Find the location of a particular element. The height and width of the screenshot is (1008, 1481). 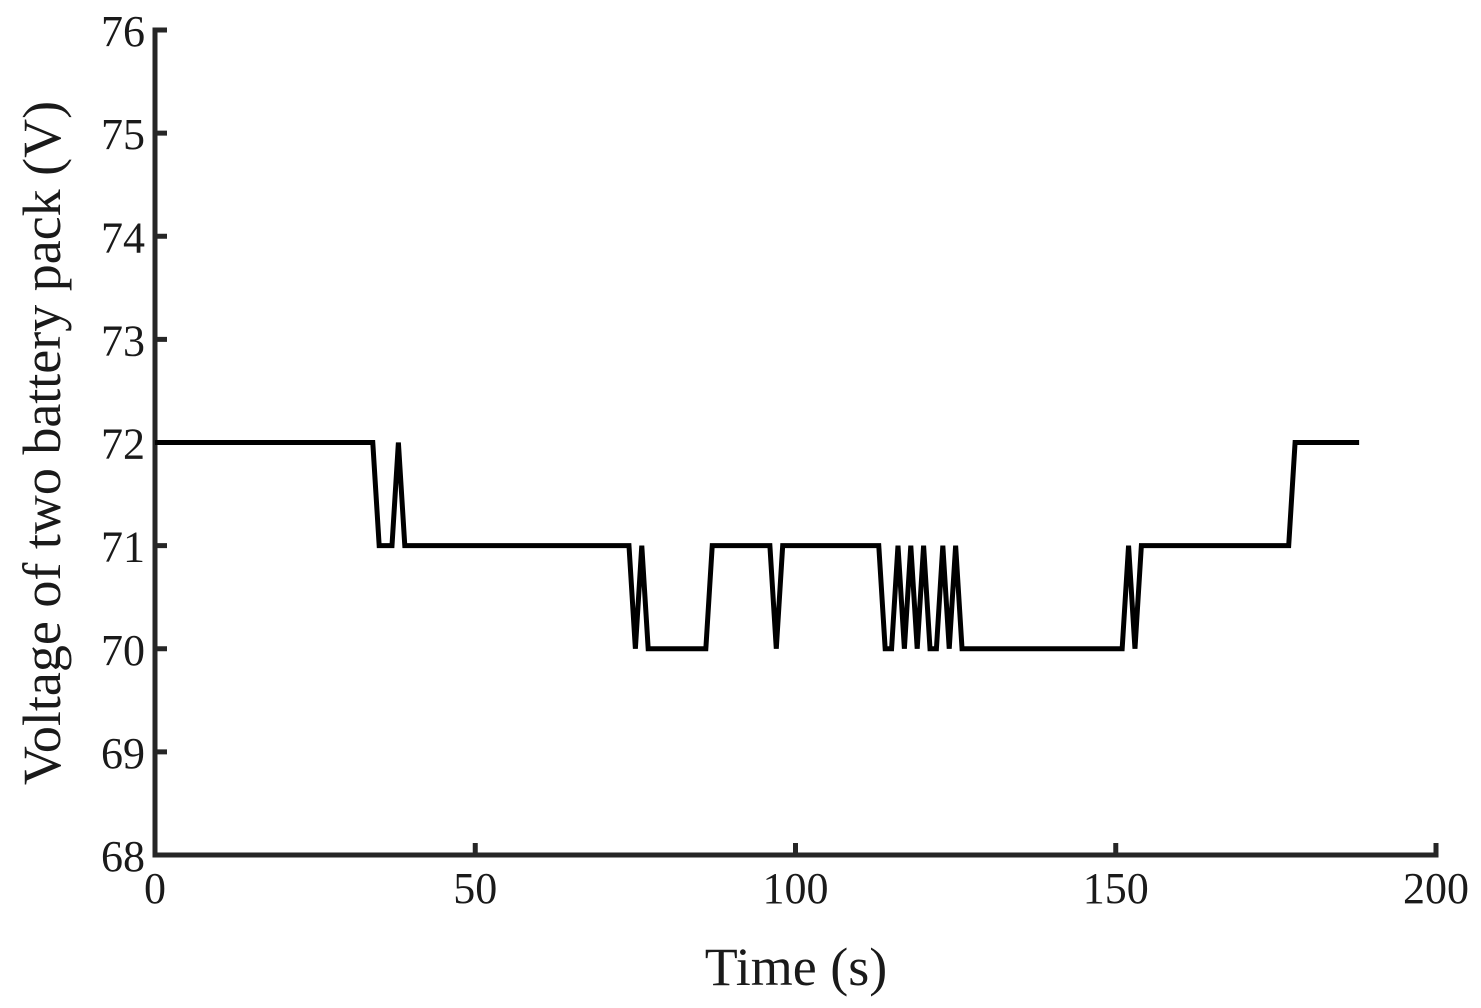

y-axis: 68 69 70 71 72 73 74 75 76 is located at coordinates (134, 444).